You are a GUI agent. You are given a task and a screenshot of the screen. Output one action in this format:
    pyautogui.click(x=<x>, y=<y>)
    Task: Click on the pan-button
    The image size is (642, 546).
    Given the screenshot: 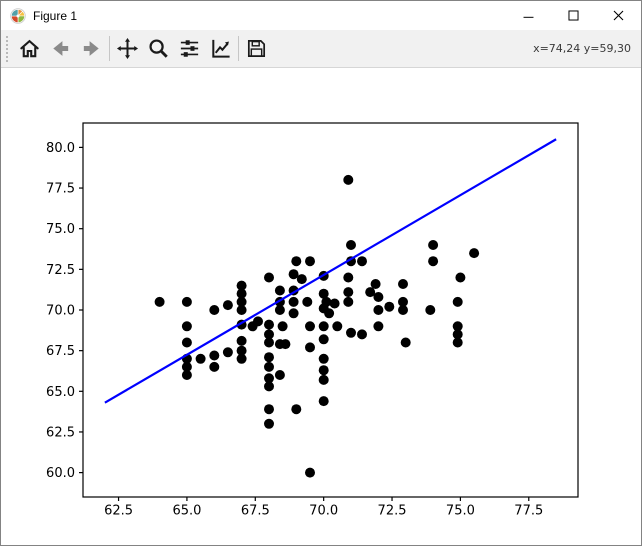 What is the action you would take?
    pyautogui.click(x=127, y=49)
    